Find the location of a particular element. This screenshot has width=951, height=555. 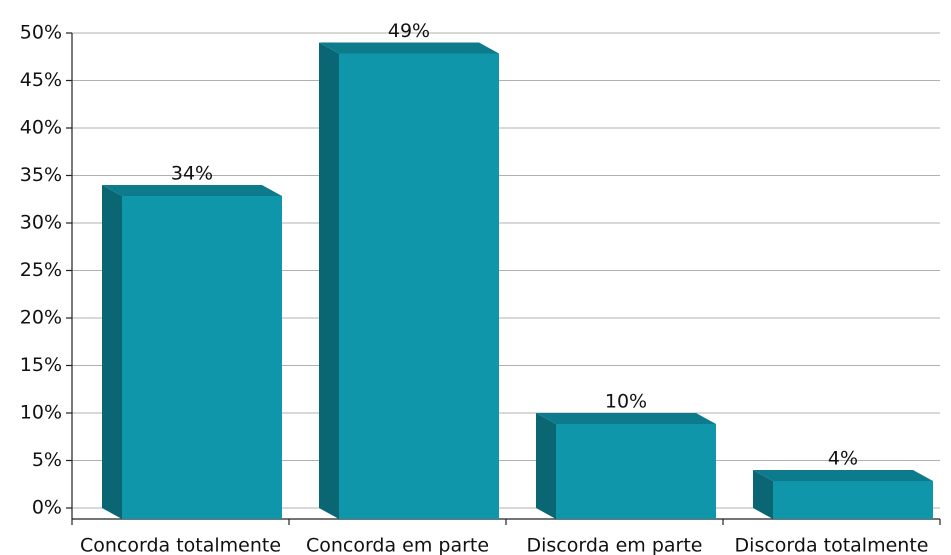

y-tick-label: 20% is located at coordinates (41, 318).